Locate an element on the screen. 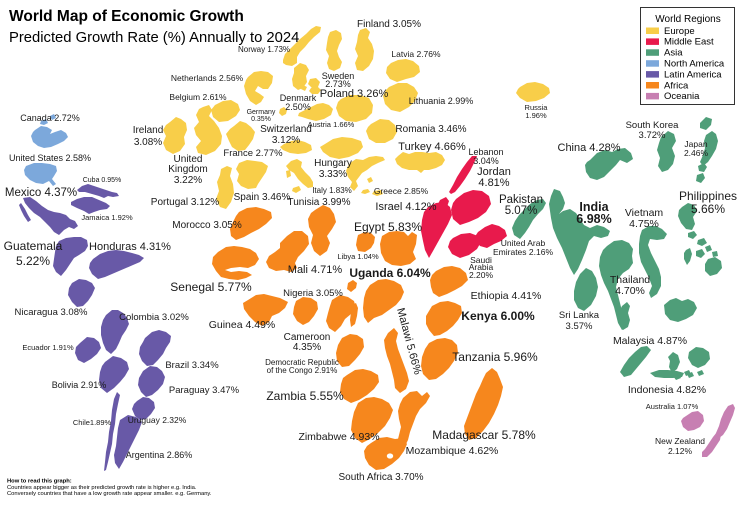 The width and height of the screenshot is (740, 506). svg-text: Russia is located at coordinates (537, 107).